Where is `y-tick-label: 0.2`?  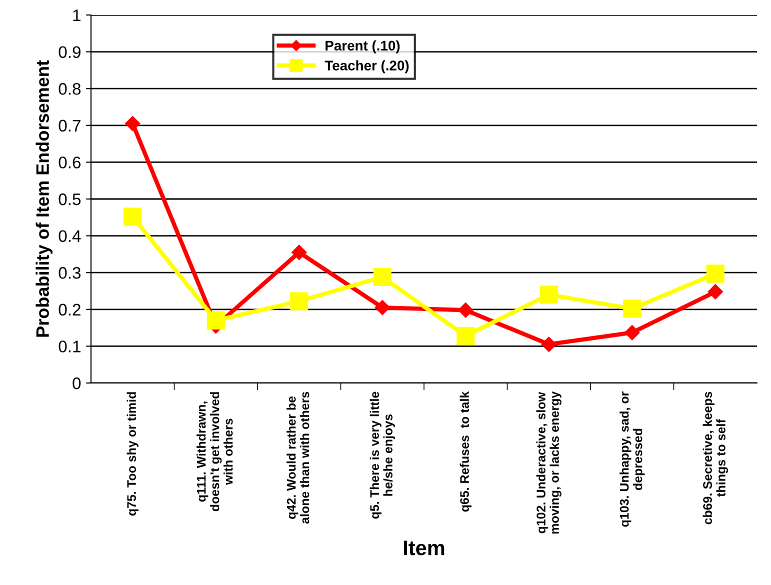 y-tick-label: 0.2 is located at coordinates (69, 310).